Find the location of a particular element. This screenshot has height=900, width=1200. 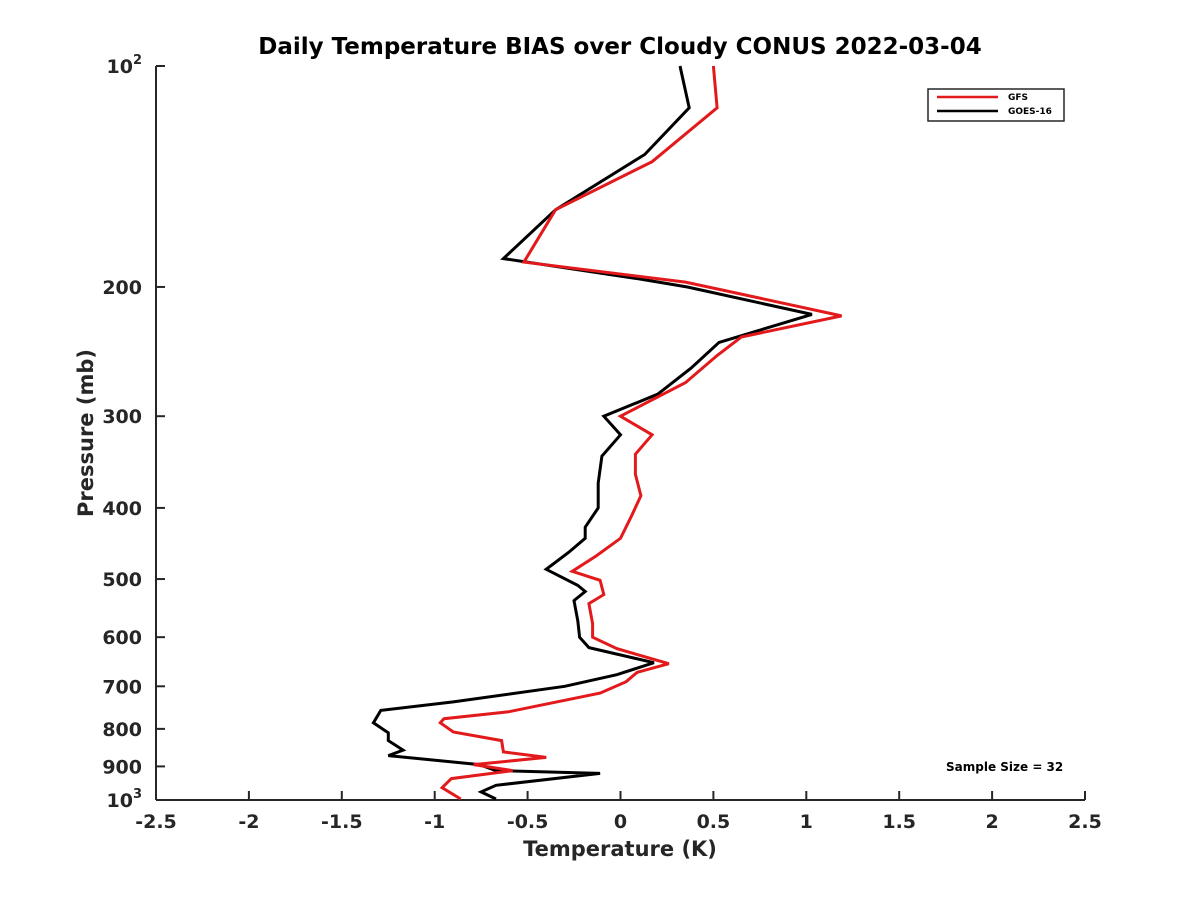

x-tick-label: -2.5 is located at coordinates (156, 822).